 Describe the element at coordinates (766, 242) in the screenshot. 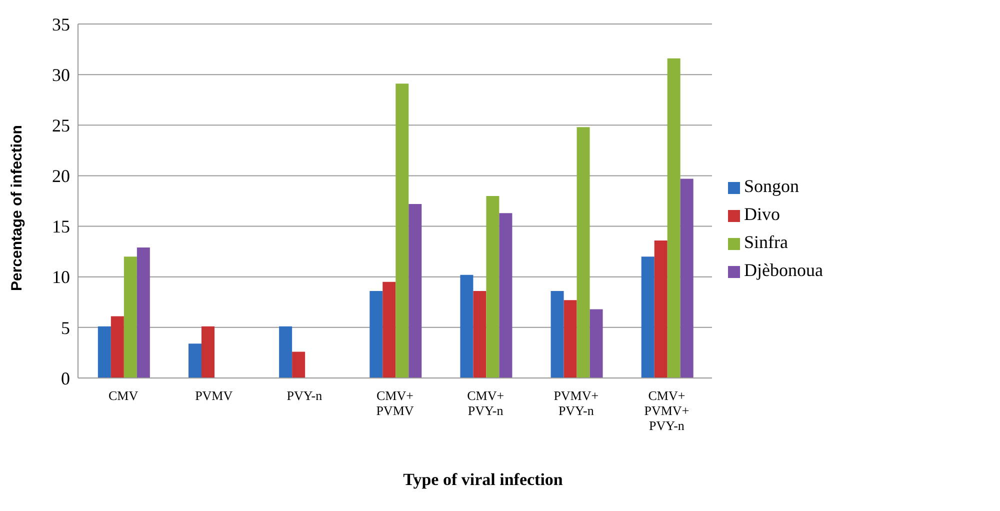

I see `legend-label: Sinfra` at that location.